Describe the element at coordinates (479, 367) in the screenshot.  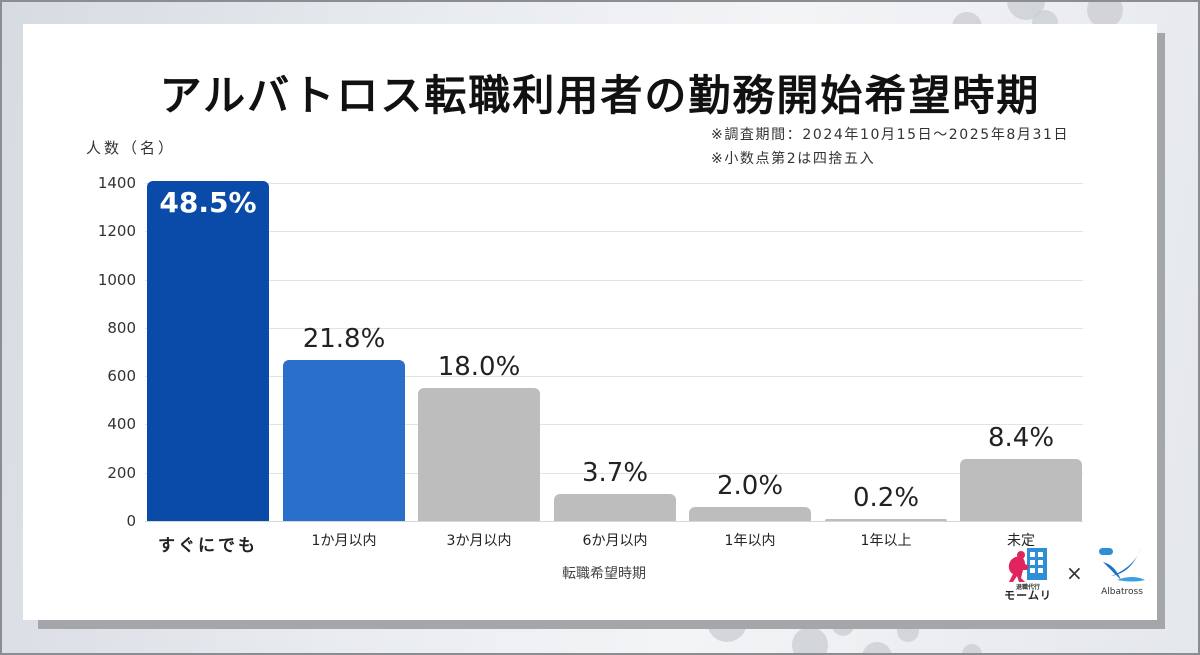
I see `bar-percent-label: 18.0%` at that location.